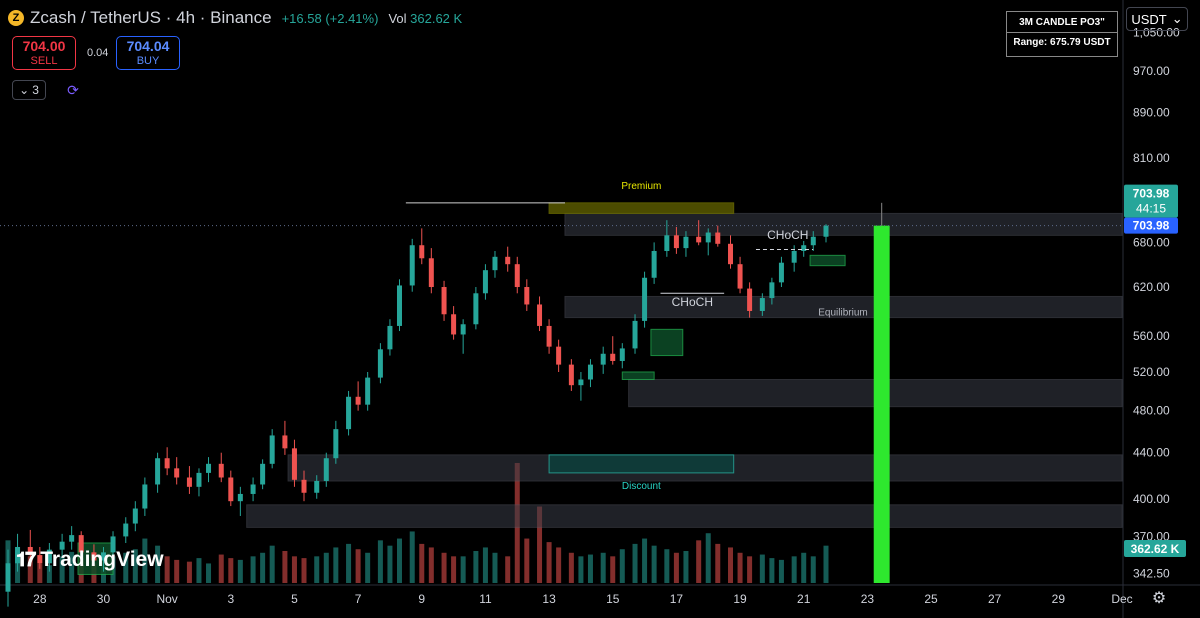 This screenshot has width=1200, height=618. Describe the element at coordinates (1062, 42) in the screenshot. I see `po3-legend-range: Range: 675.79 USDT` at that location.